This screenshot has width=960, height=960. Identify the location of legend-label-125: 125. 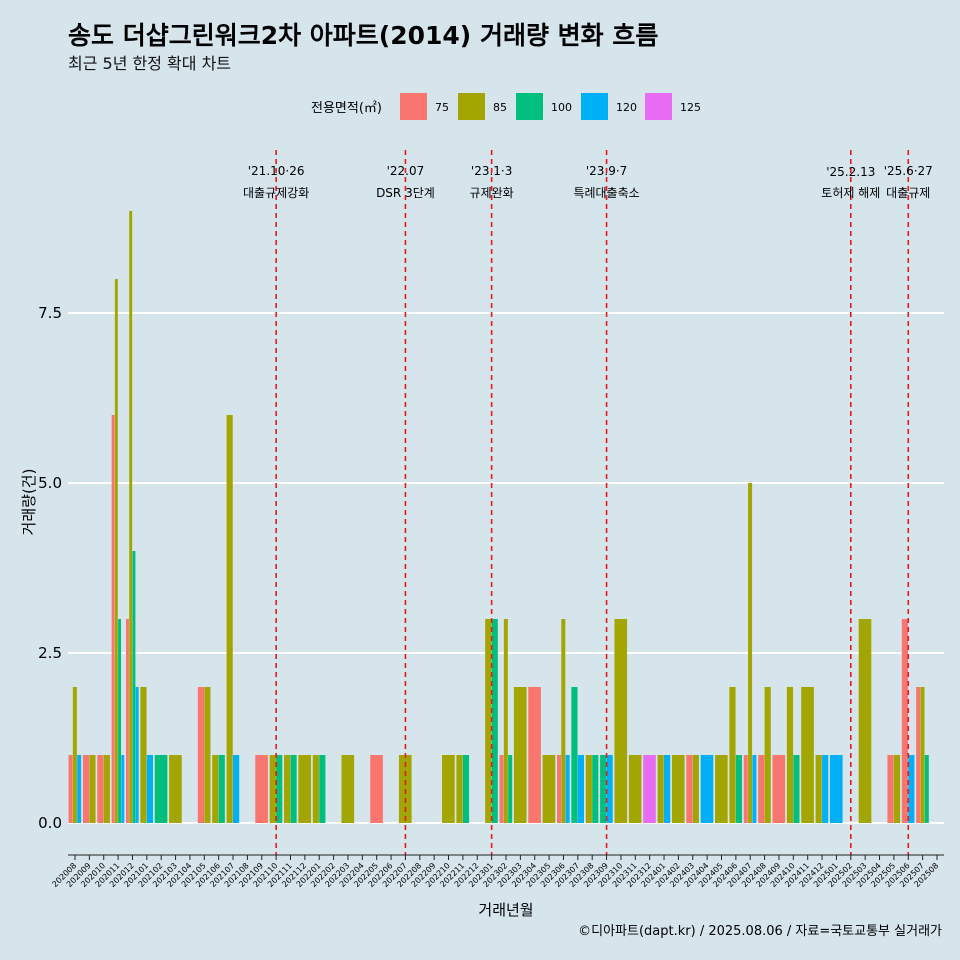
(690, 107).